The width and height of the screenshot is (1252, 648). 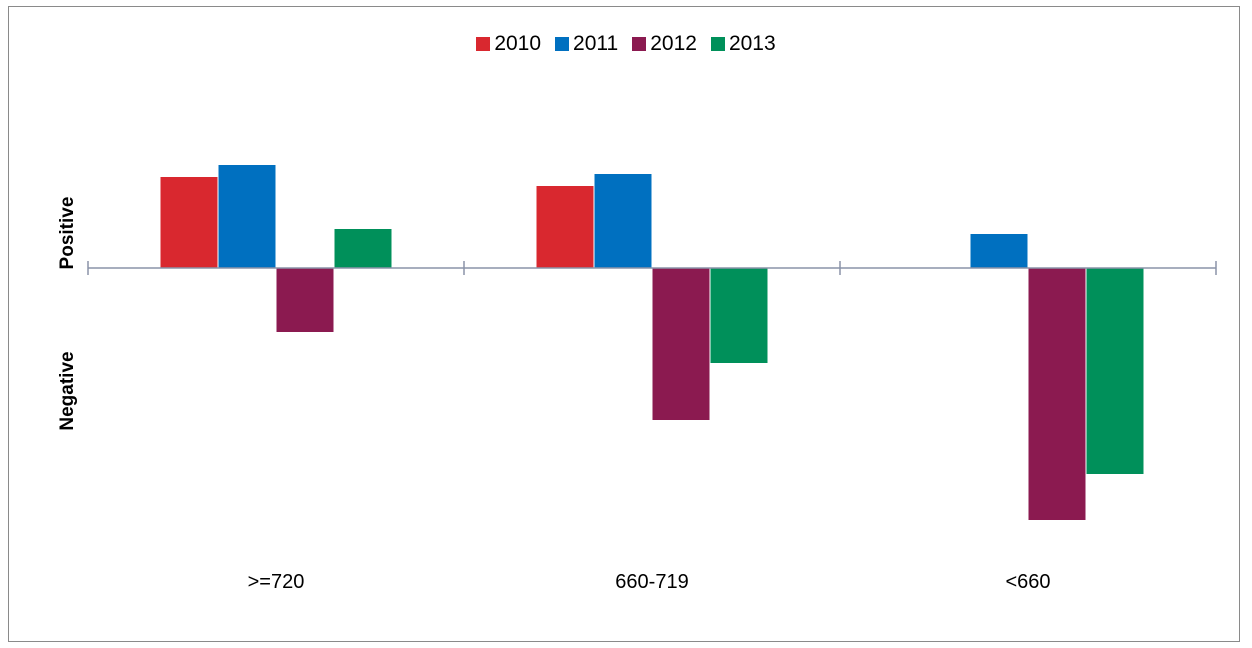 I want to click on category-label: 660-719, so click(x=651, y=582).